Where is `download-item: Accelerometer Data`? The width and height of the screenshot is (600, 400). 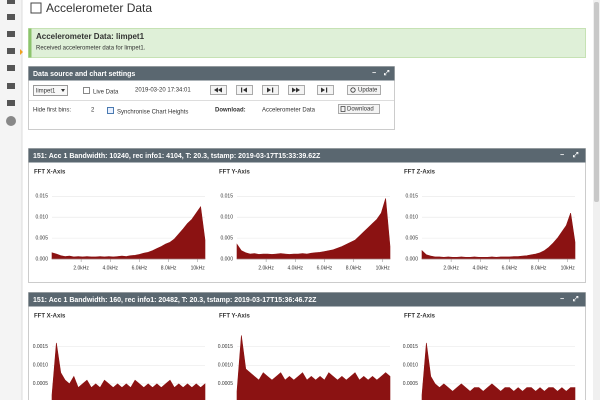
download-item: Accelerometer Data is located at coordinates (289, 111).